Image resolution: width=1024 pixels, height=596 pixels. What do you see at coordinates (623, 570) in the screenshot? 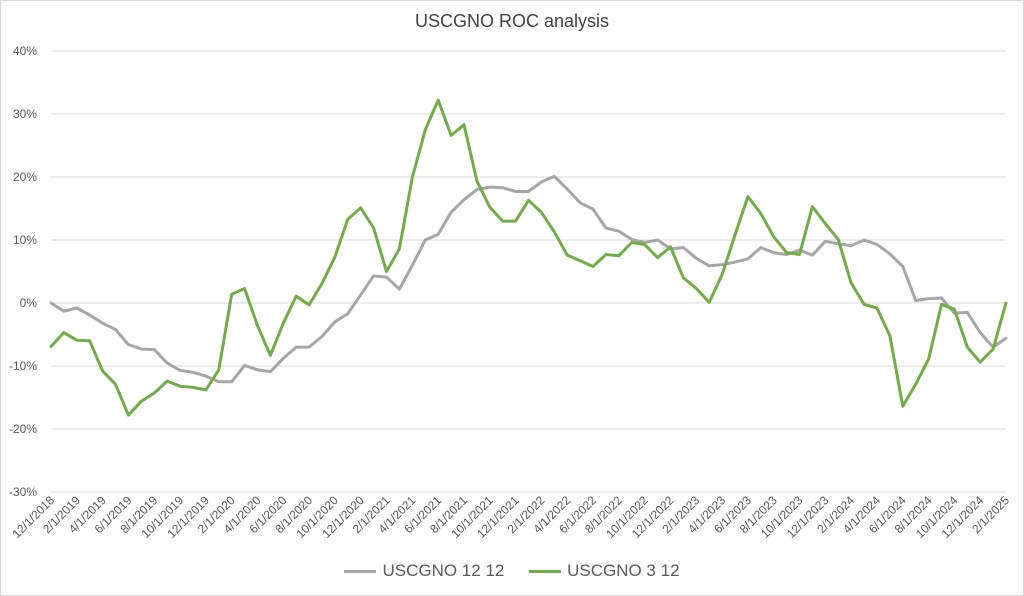
I see `legend-label-series-2: USCGNO 3 12` at bounding box center [623, 570].